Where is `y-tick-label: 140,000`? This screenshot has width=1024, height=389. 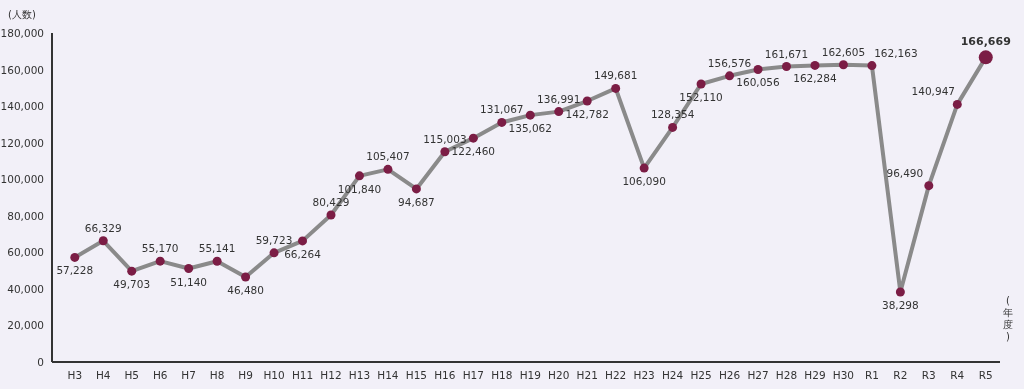
y-tick-label: 140,000 is located at coordinates (22, 106).